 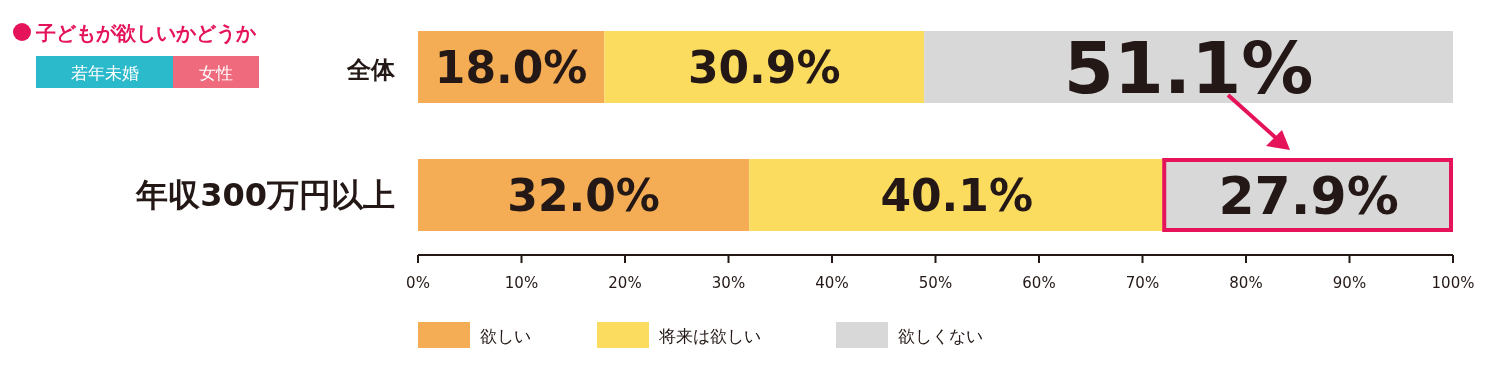 What do you see at coordinates (935, 283) in the screenshot?
I see `x-tick-label: 50%` at bounding box center [935, 283].